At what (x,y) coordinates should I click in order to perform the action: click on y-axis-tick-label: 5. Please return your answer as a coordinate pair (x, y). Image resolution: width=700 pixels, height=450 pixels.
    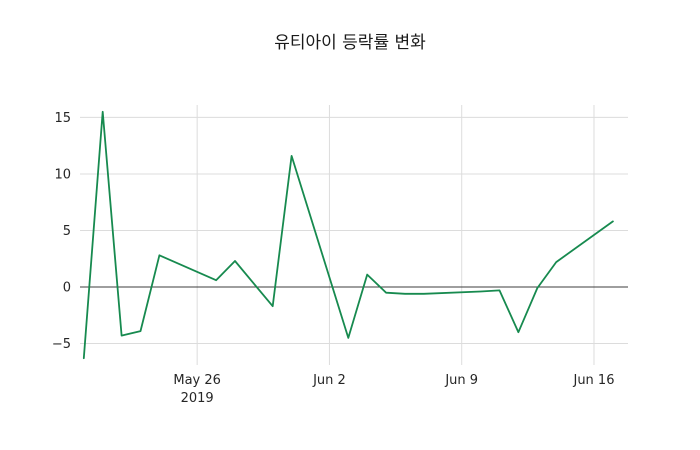
    Looking at the image, I should click on (67, 231).